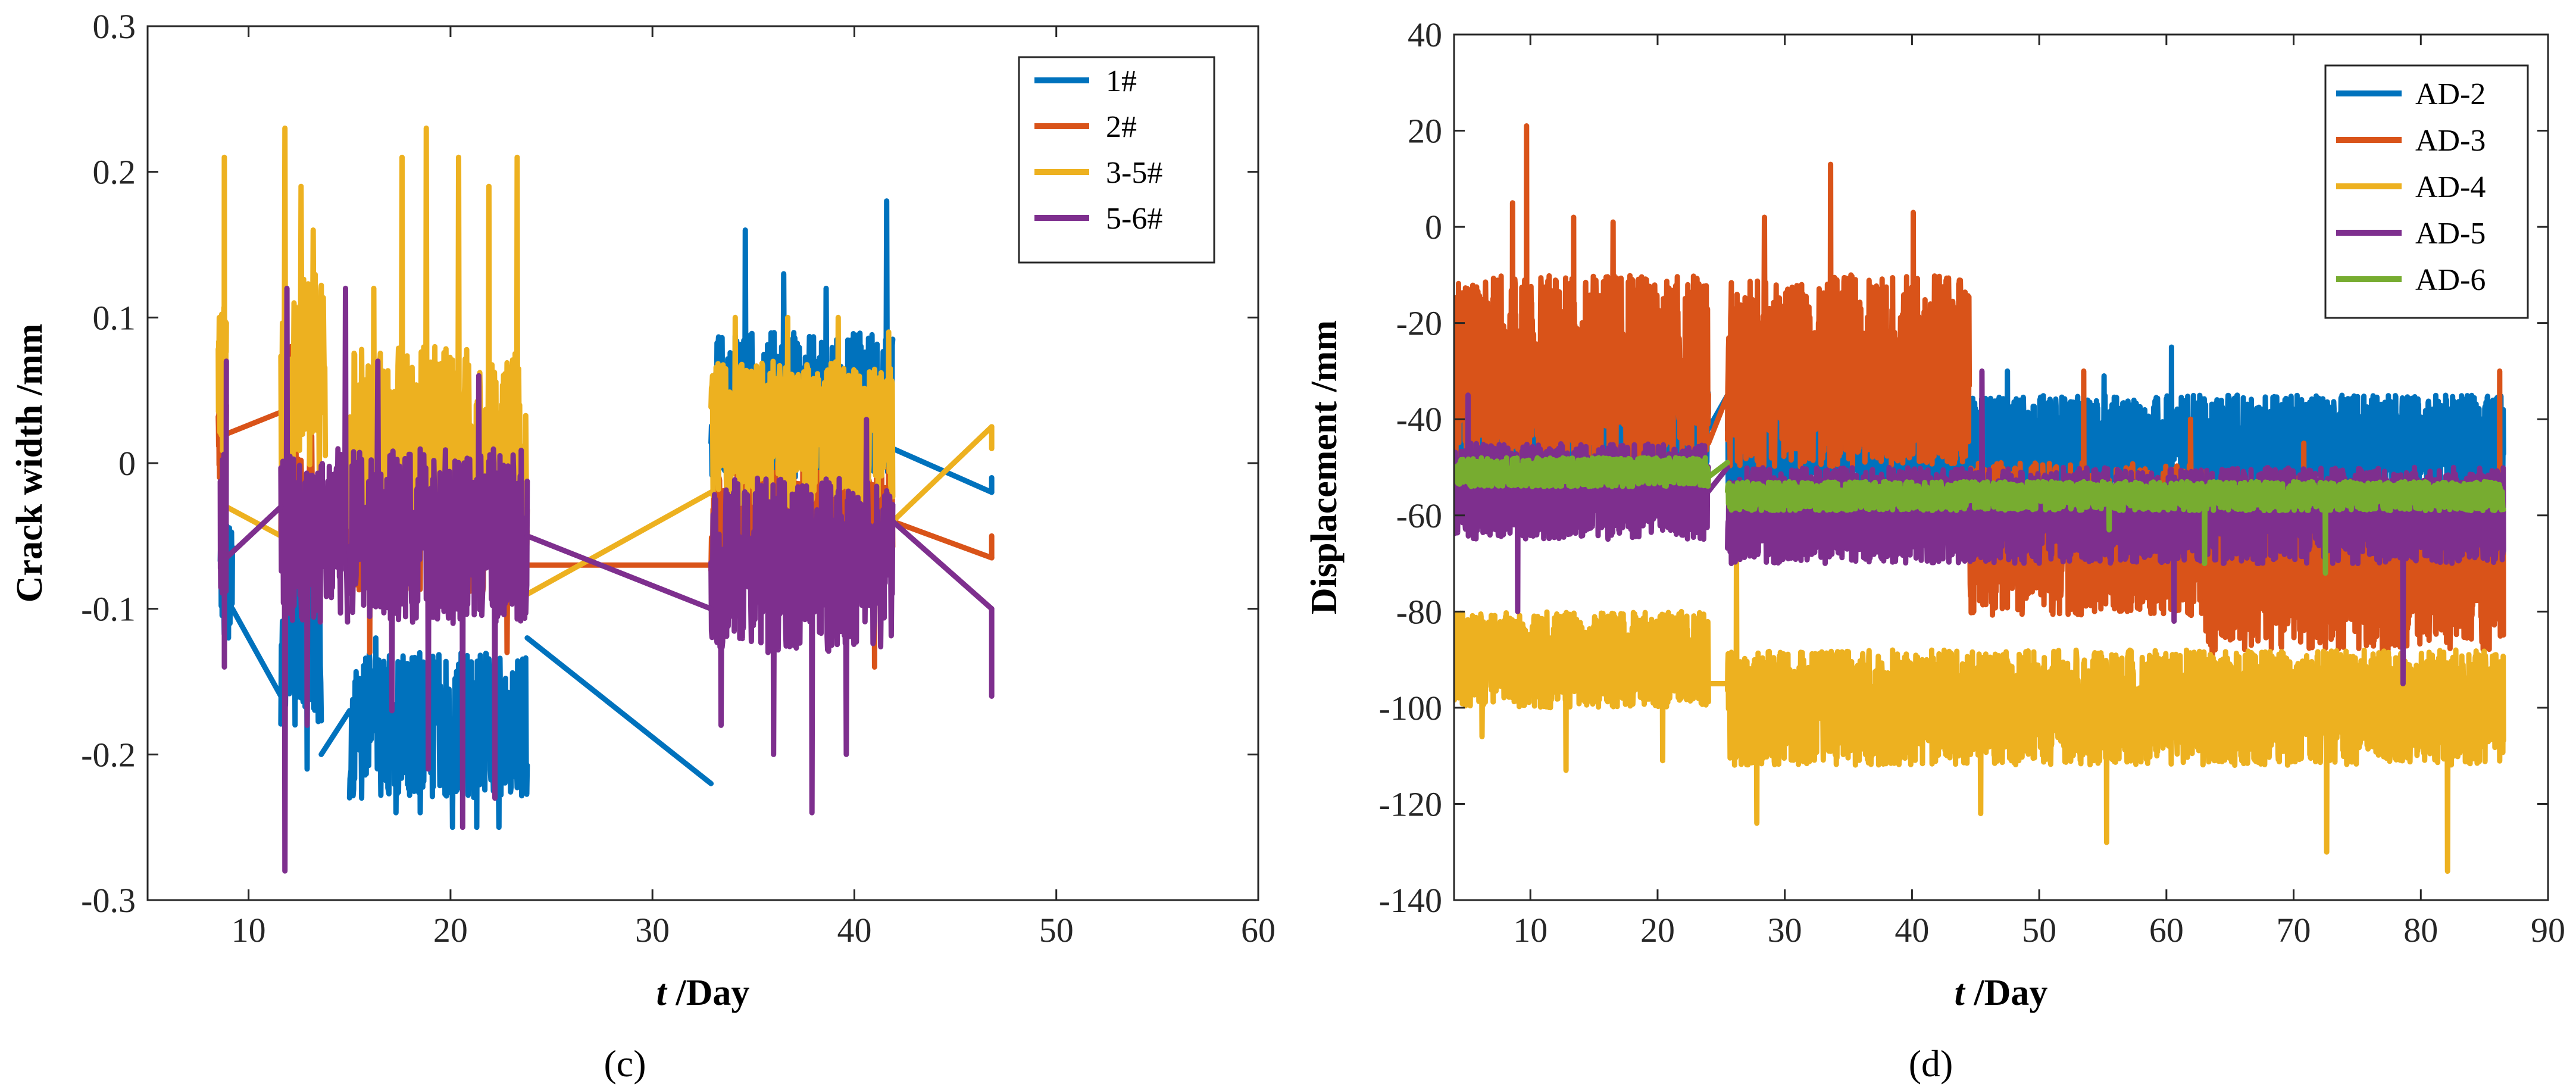 The image size is (2576, 1087). I want to click on x-tick-label: 90, so click(2548, 930).